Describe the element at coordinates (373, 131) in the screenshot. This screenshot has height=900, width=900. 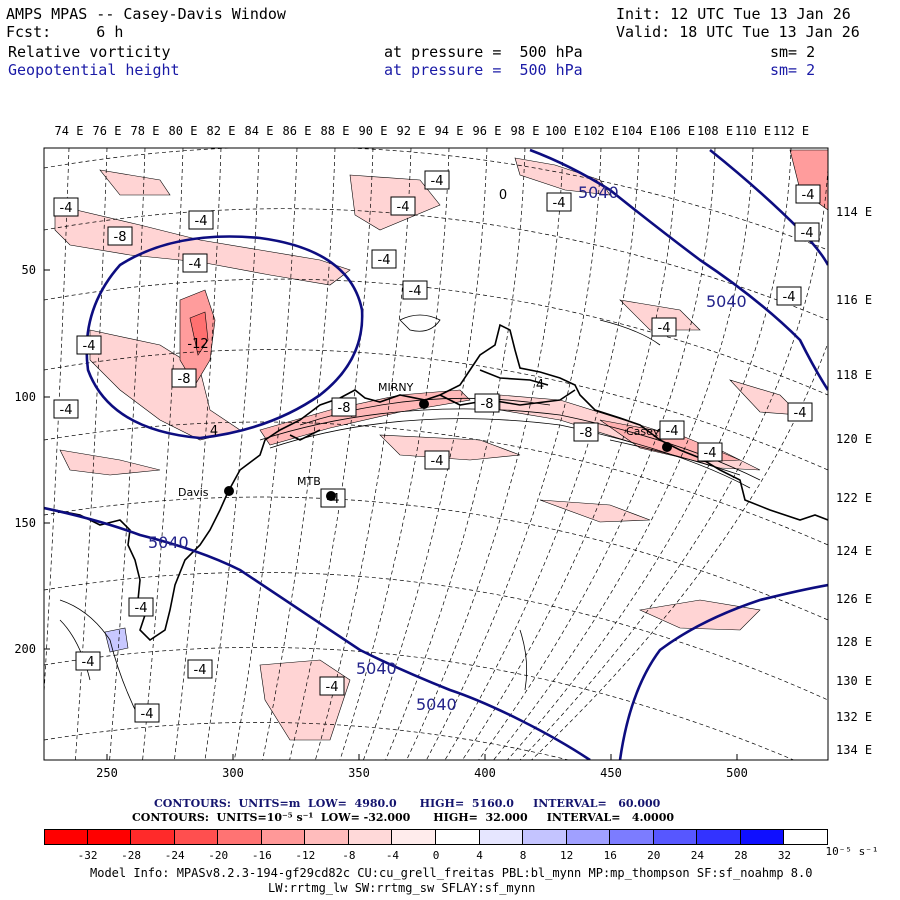
I see `lon-label: 90 E` at that location.